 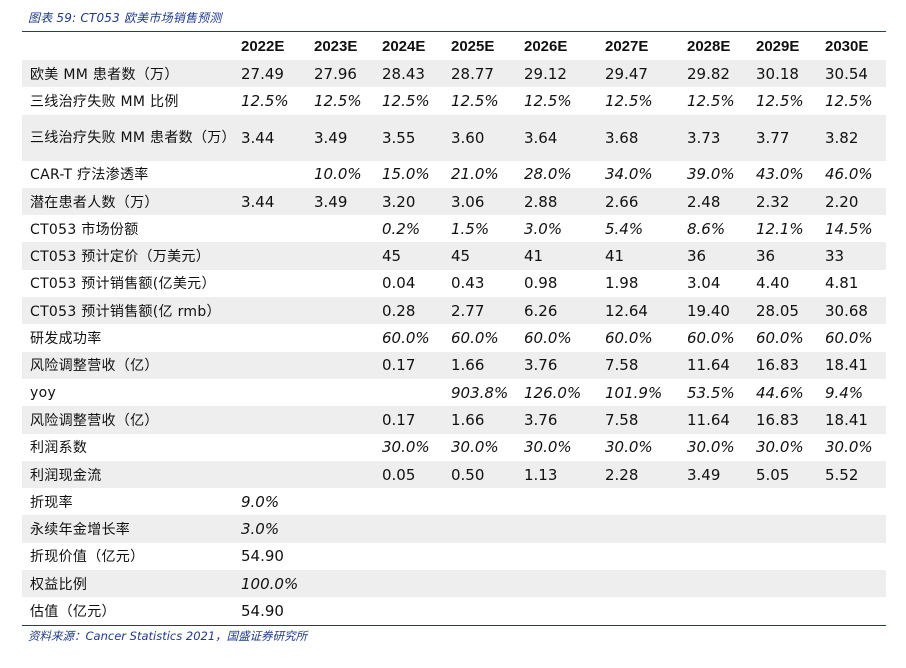 I want to click on table-cell: 53.5%, so click(x=711, y=392).